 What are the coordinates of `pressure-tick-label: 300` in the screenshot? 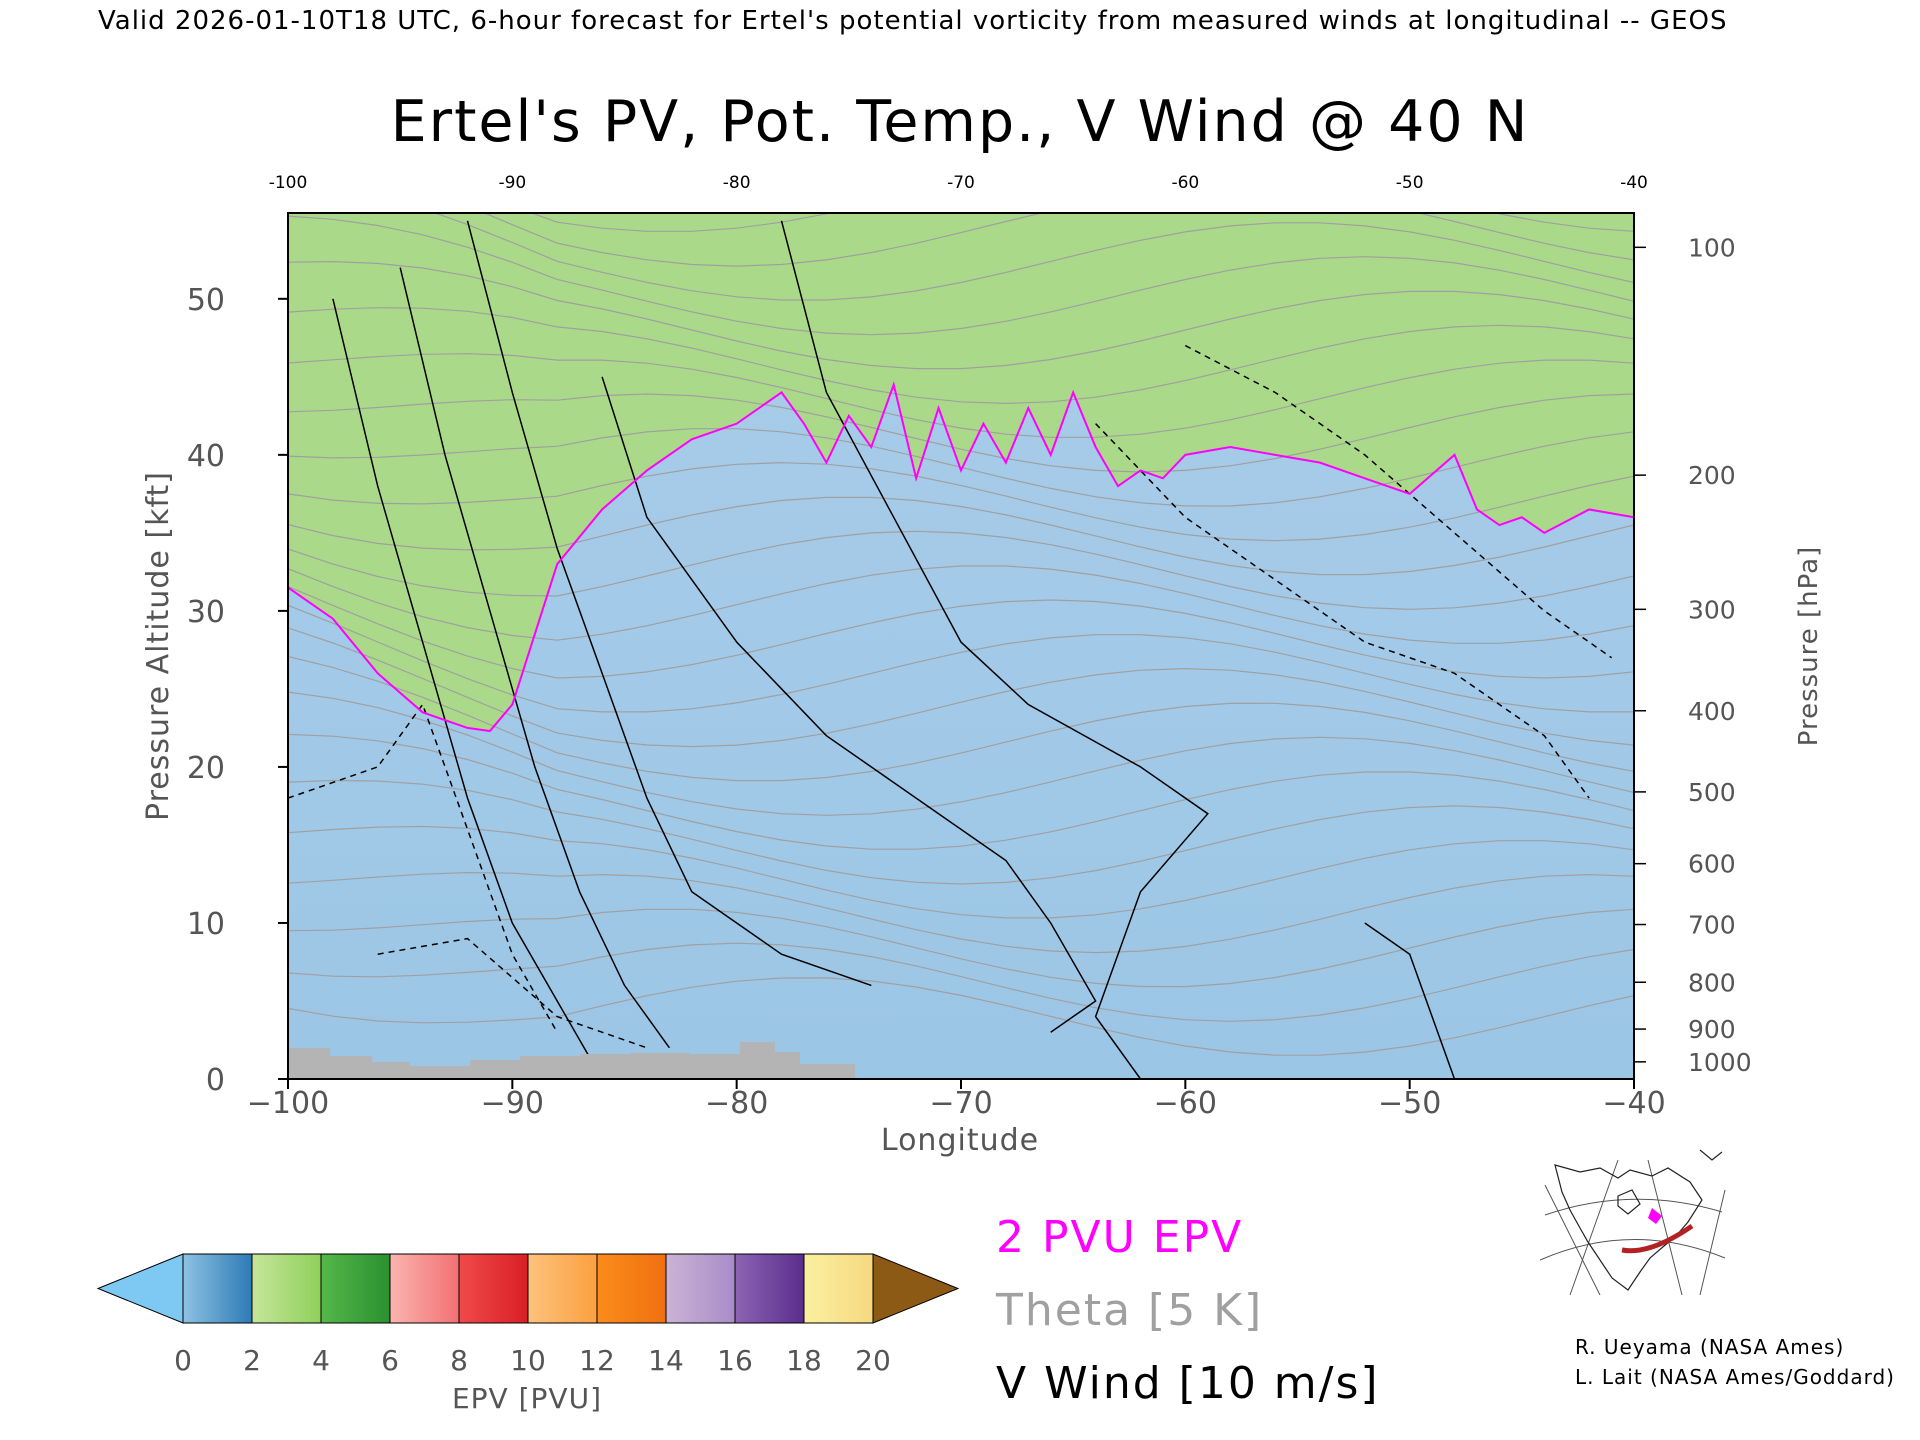 It's located at (1712, 609).